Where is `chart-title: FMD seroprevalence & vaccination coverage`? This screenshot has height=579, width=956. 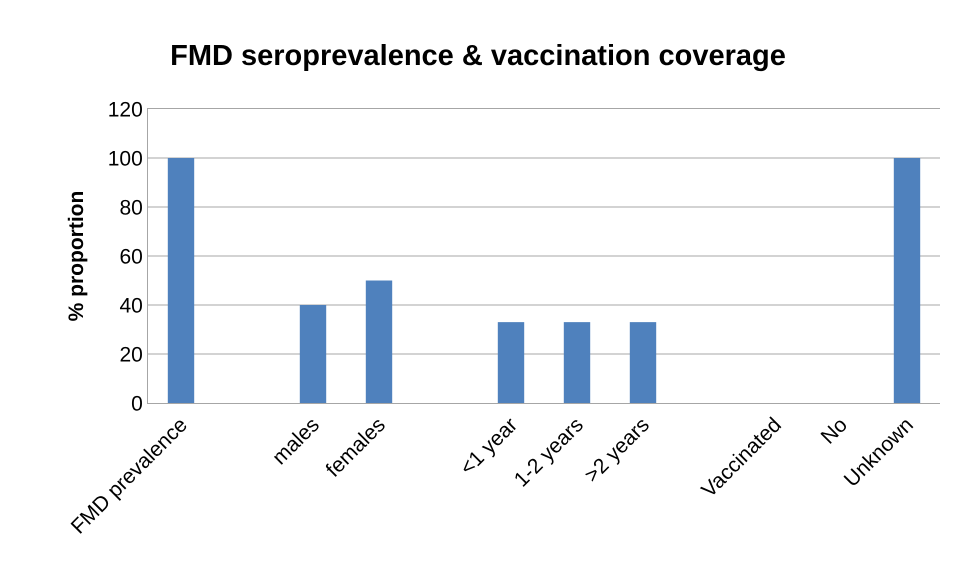
chart-title: FMD seroprevalence & vaccination coverage is located at coordinates (478, 56).